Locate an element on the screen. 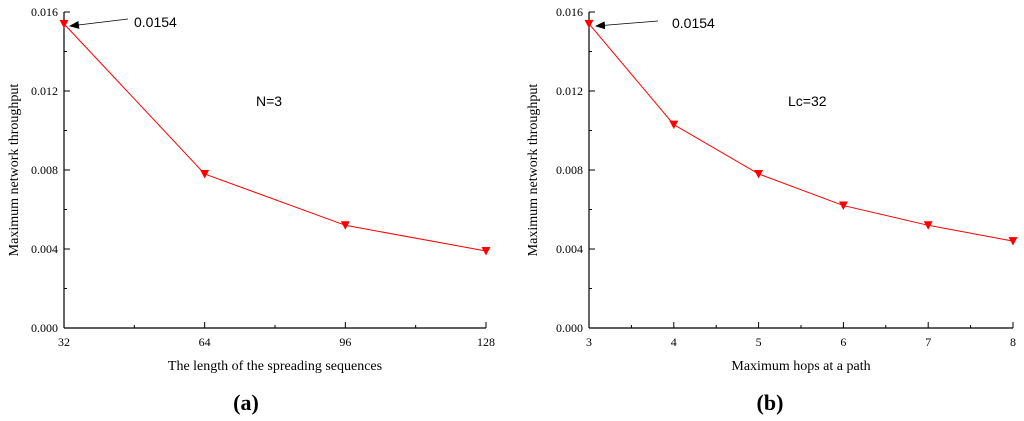  parameter-note: N=3 is located at coordinates (269, 101).